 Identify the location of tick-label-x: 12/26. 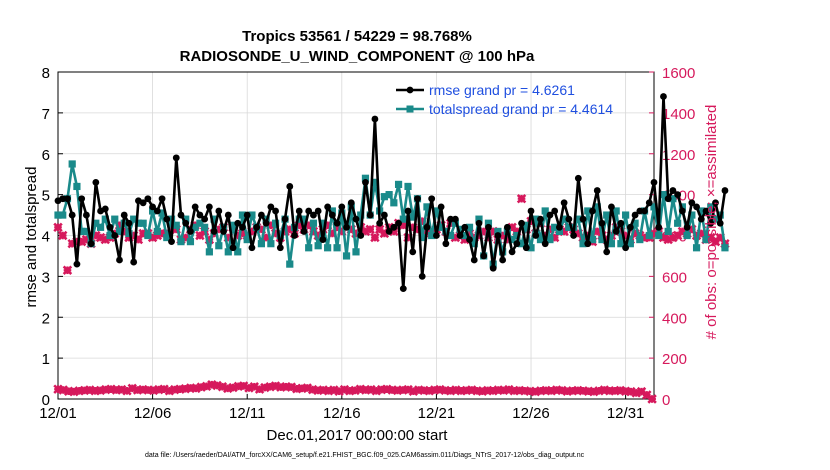
(531, 413).